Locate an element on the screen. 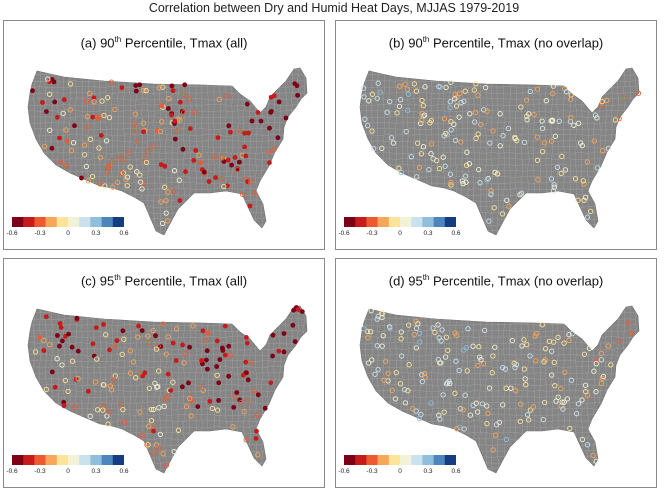  colorbar-tick: -0.3 is located at coordinates (372, 233).